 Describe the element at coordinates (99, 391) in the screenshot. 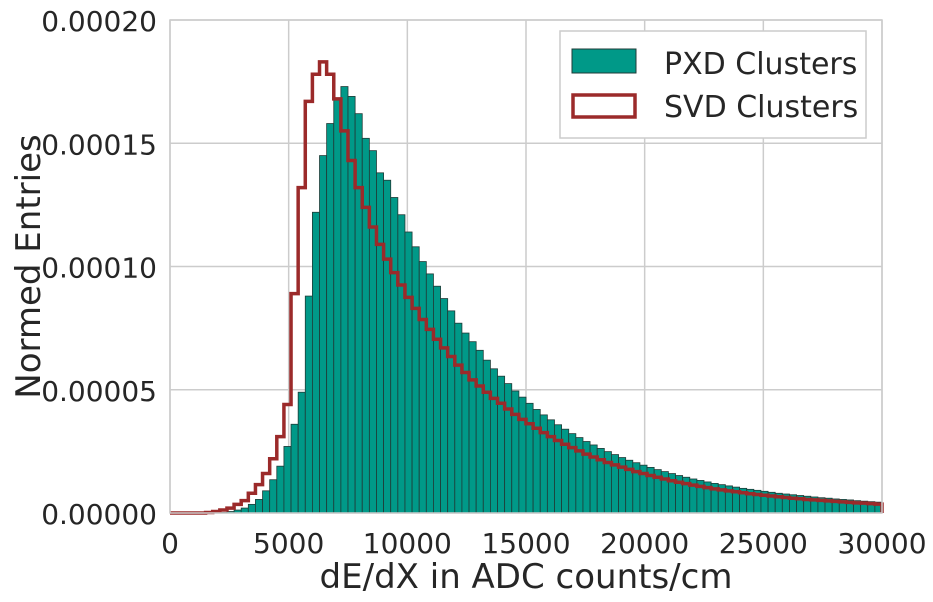

I see `y-tick-label: 0.00005` at that location.